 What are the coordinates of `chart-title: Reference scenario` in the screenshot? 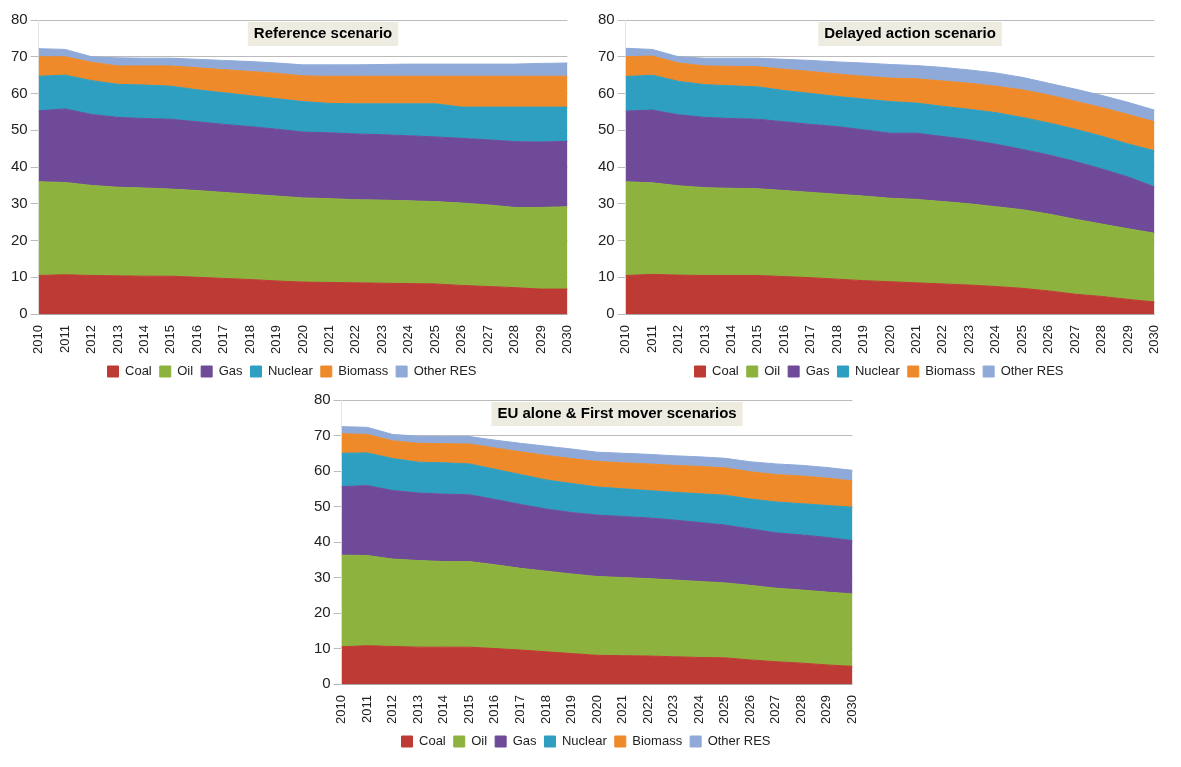 It's located at (323, 33).